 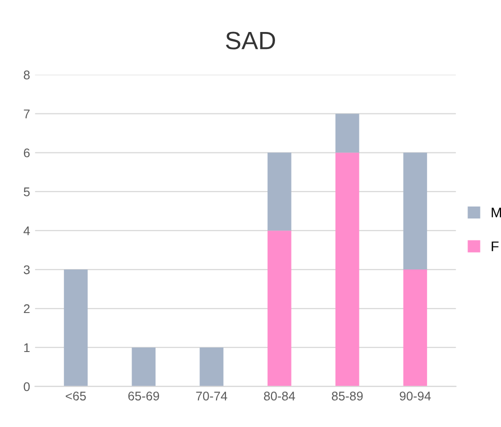 I want to click on y-tick-label: 3, so click(x=27, y=269).